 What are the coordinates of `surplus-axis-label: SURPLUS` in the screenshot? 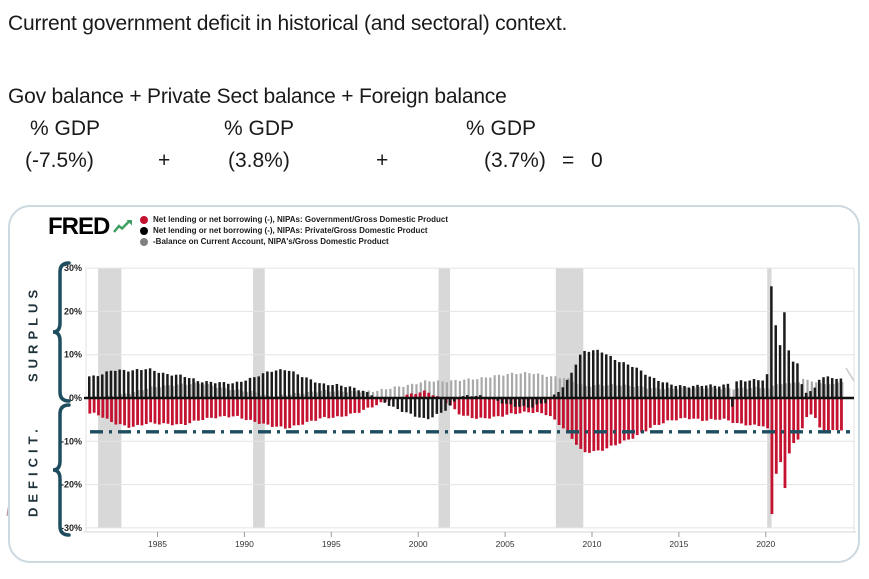 It's located at (33, 333).